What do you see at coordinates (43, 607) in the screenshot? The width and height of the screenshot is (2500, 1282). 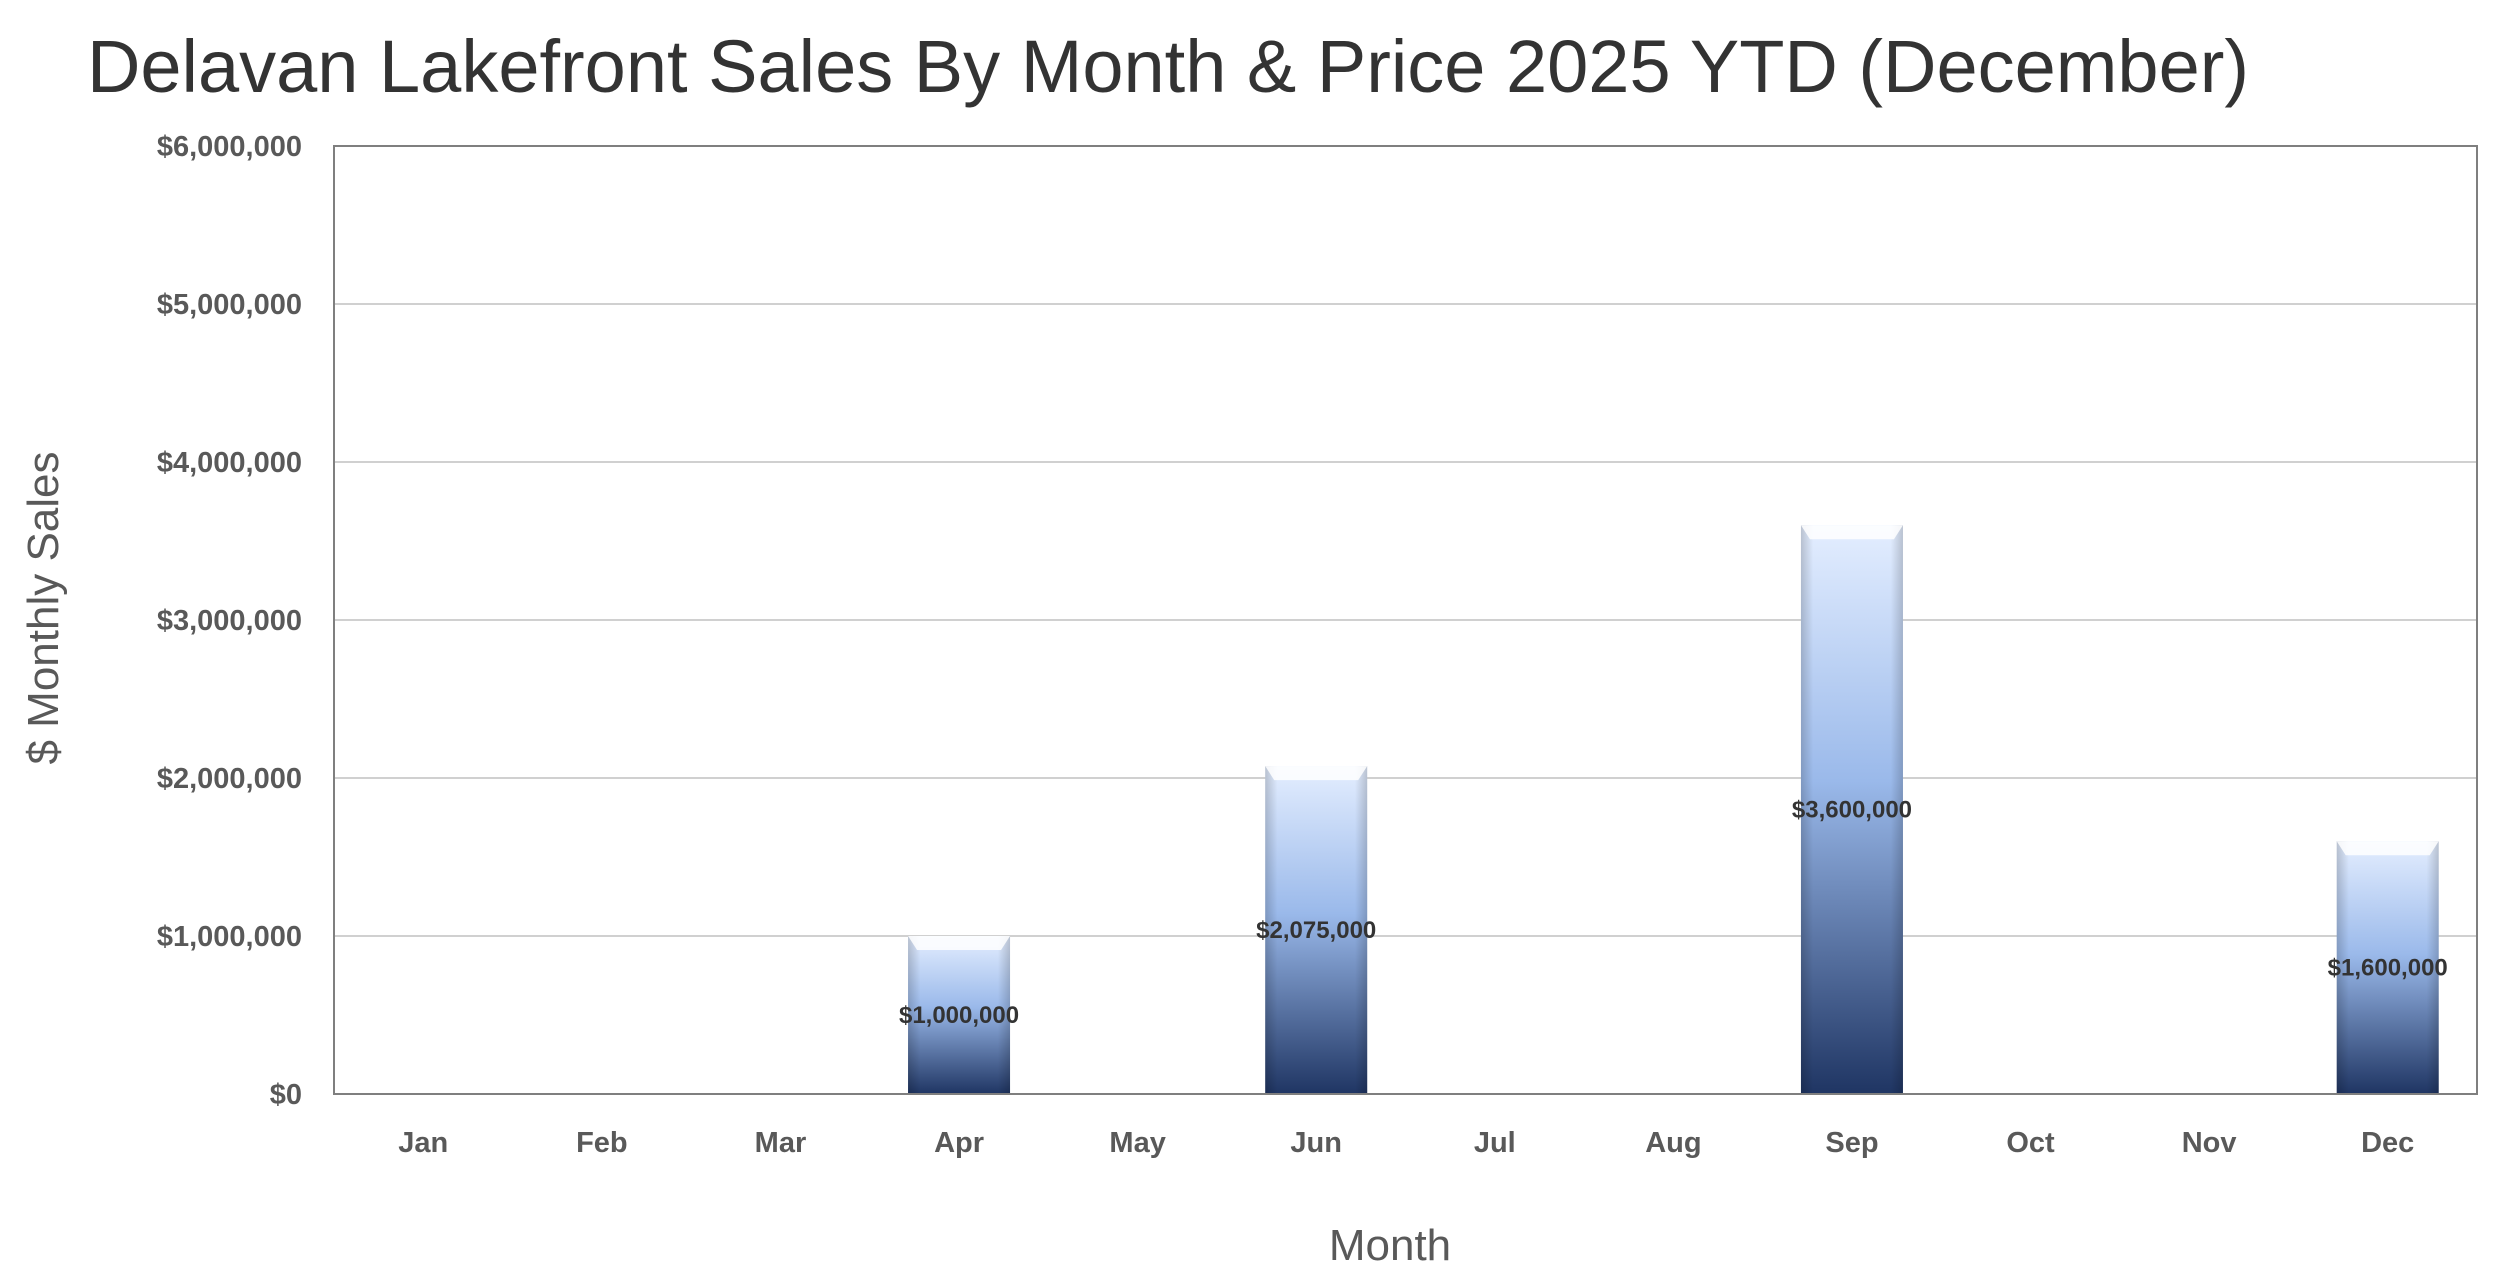 I see `y-axis-title: $ Monthly Sales` at bounding box center [43, 607].